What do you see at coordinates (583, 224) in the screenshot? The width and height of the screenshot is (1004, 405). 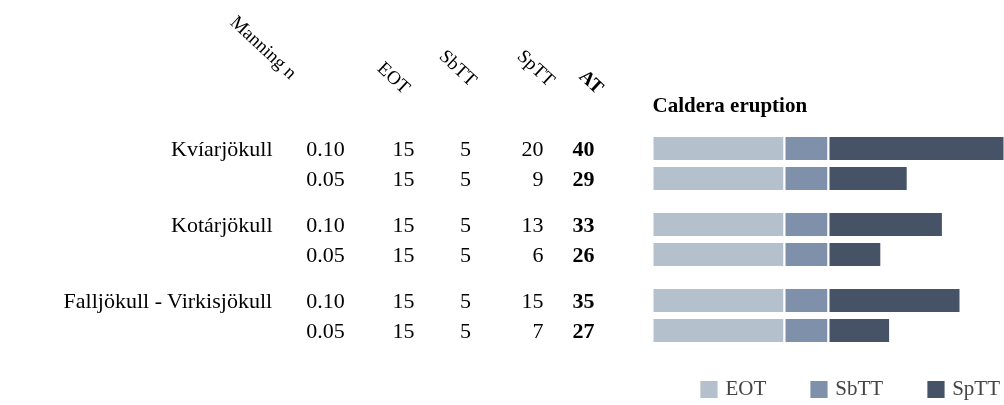 I see `total-label: 33` at bounding box center [583, 224].